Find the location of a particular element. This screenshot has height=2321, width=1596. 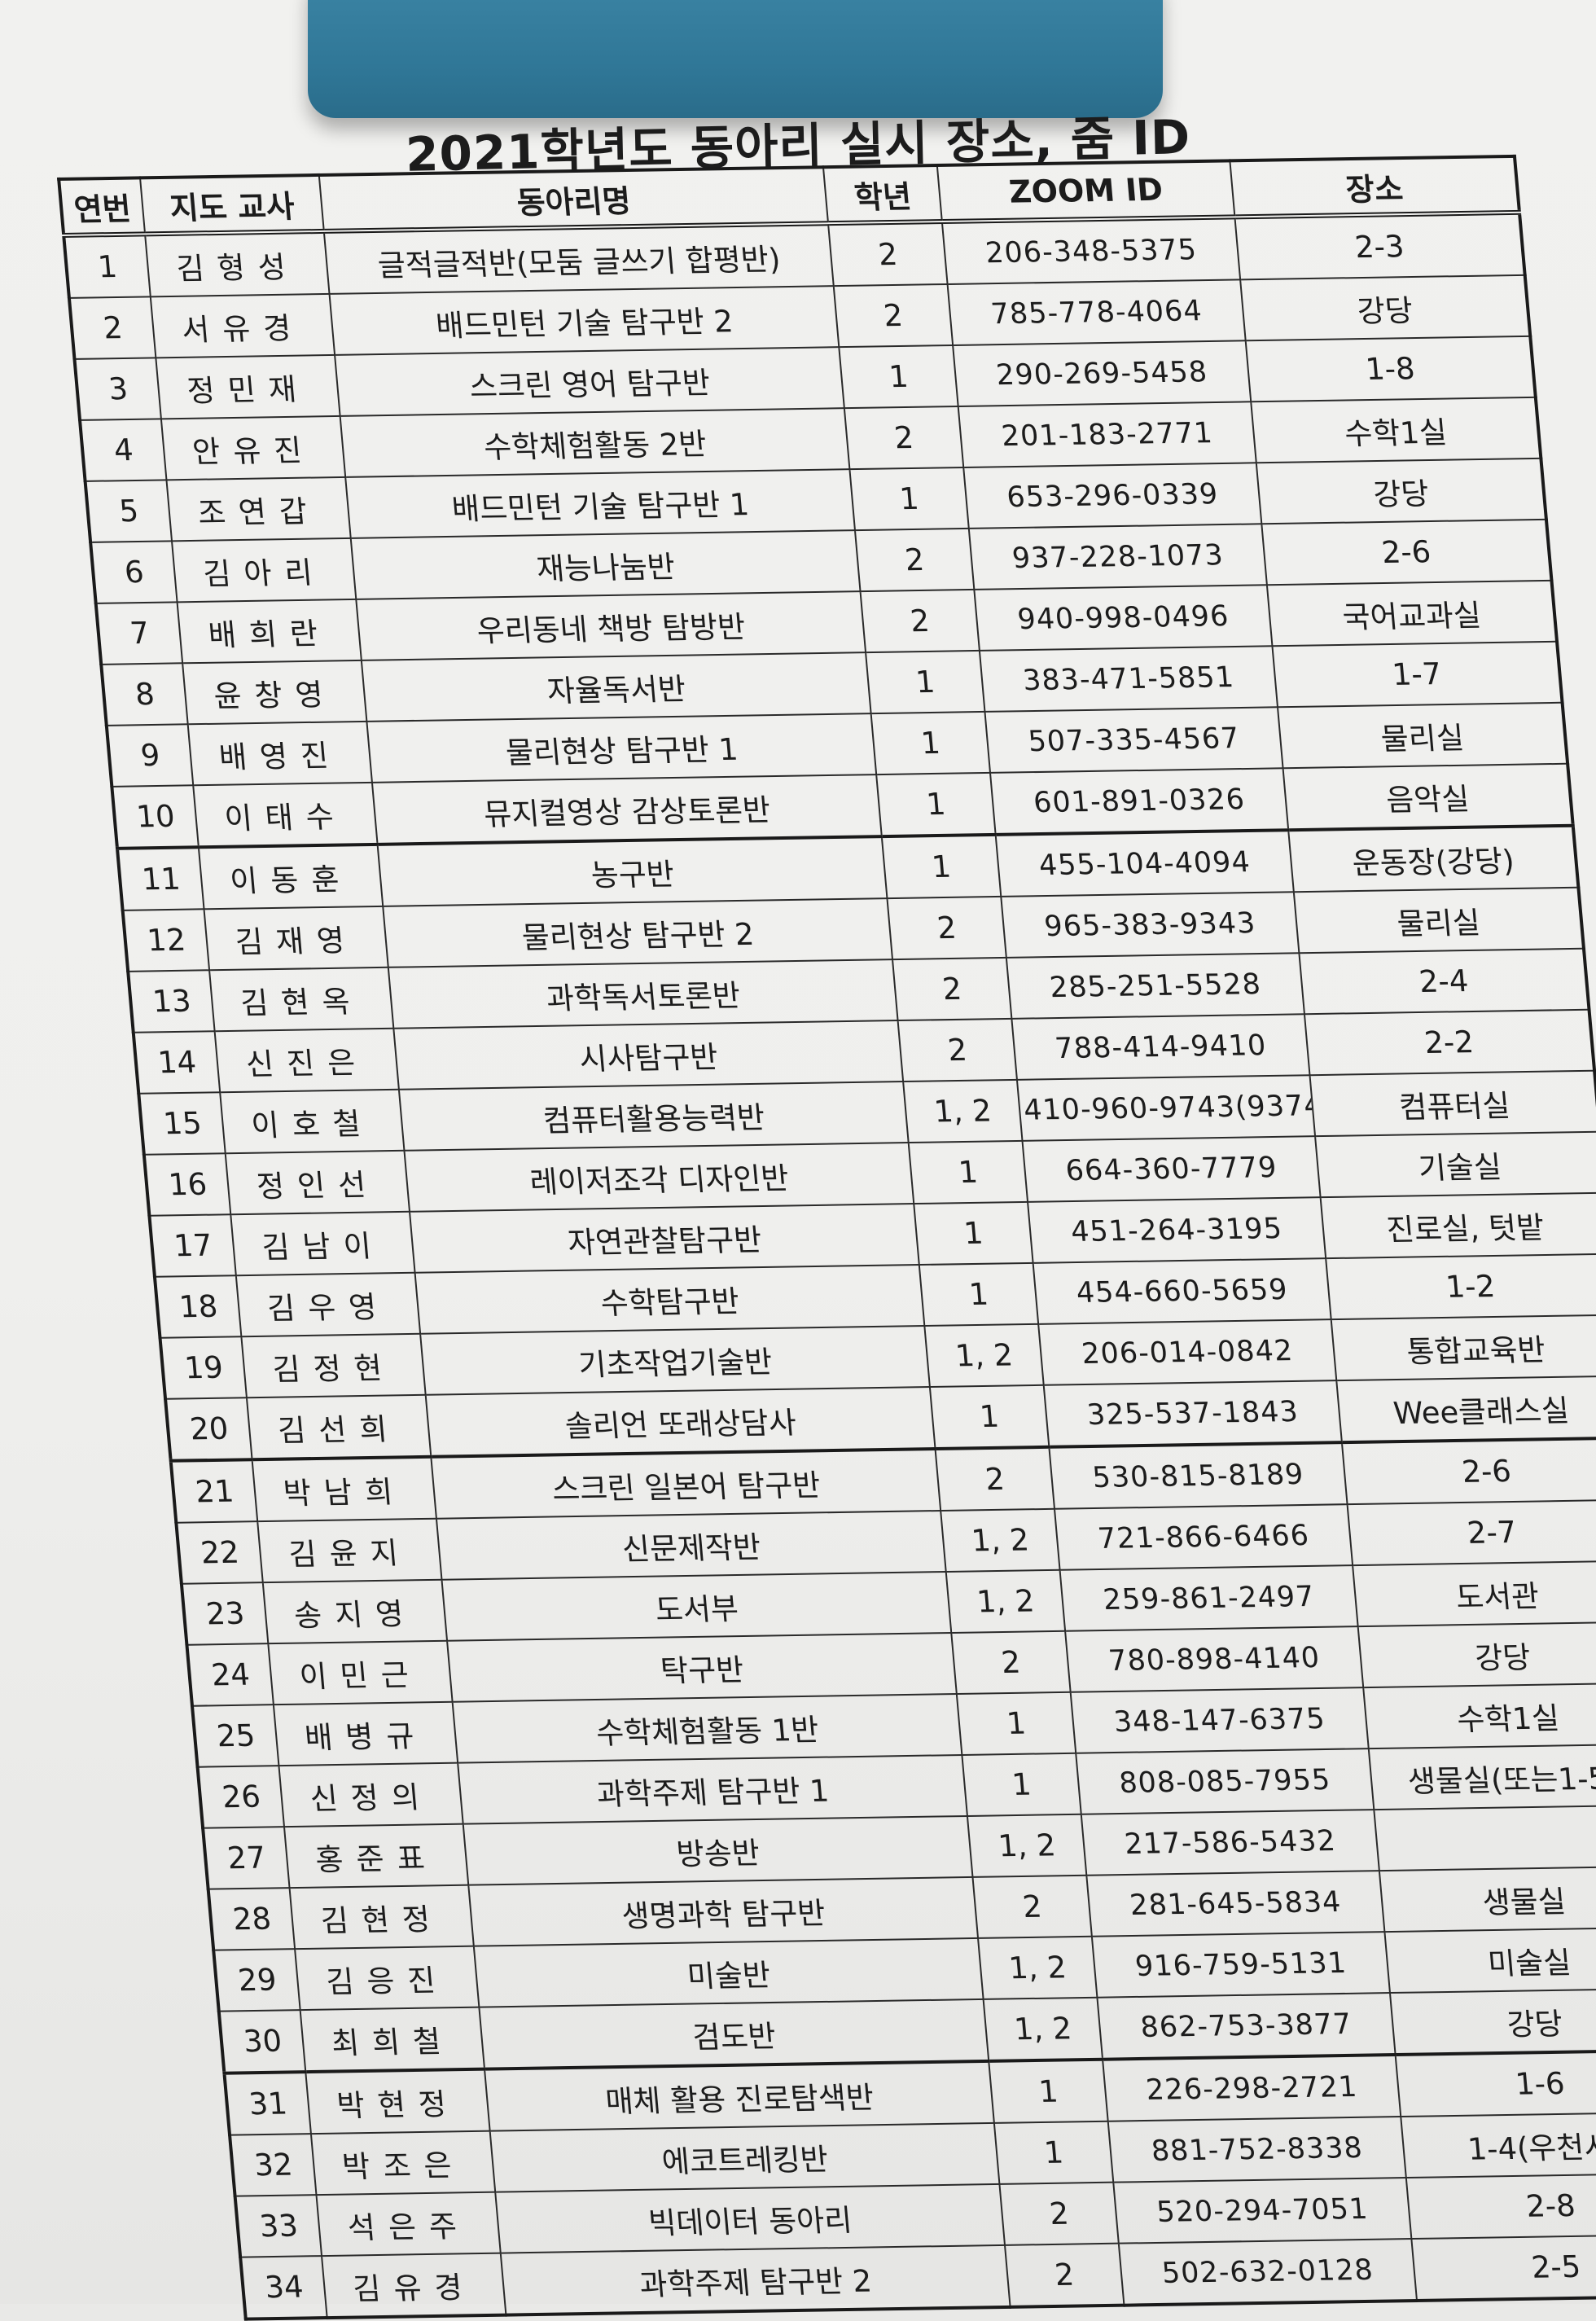

cell-place: 2-7 is located at coordinates (1471, 1532).